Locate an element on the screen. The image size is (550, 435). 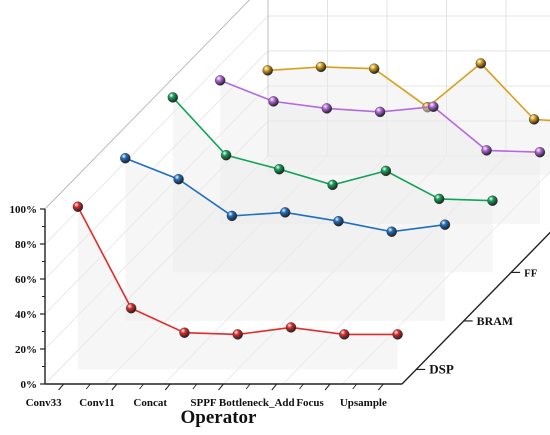
series-shade is located at coordinates (408, 119).